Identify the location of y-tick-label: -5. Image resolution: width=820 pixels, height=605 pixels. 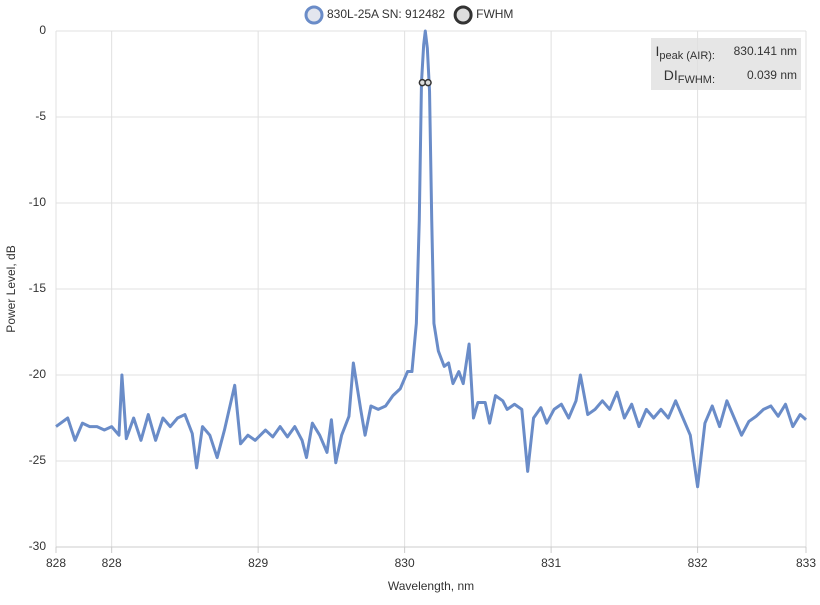
(40, 116).